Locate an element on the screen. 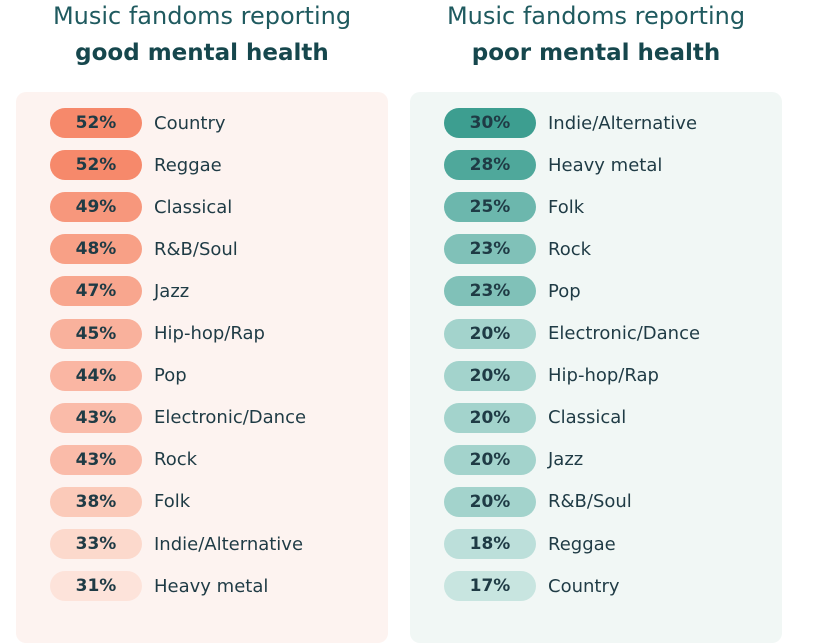 This screenshot has height=643, width=822. fandom-row: 30% Indie/Alternative is located at coordinates (570, 123).